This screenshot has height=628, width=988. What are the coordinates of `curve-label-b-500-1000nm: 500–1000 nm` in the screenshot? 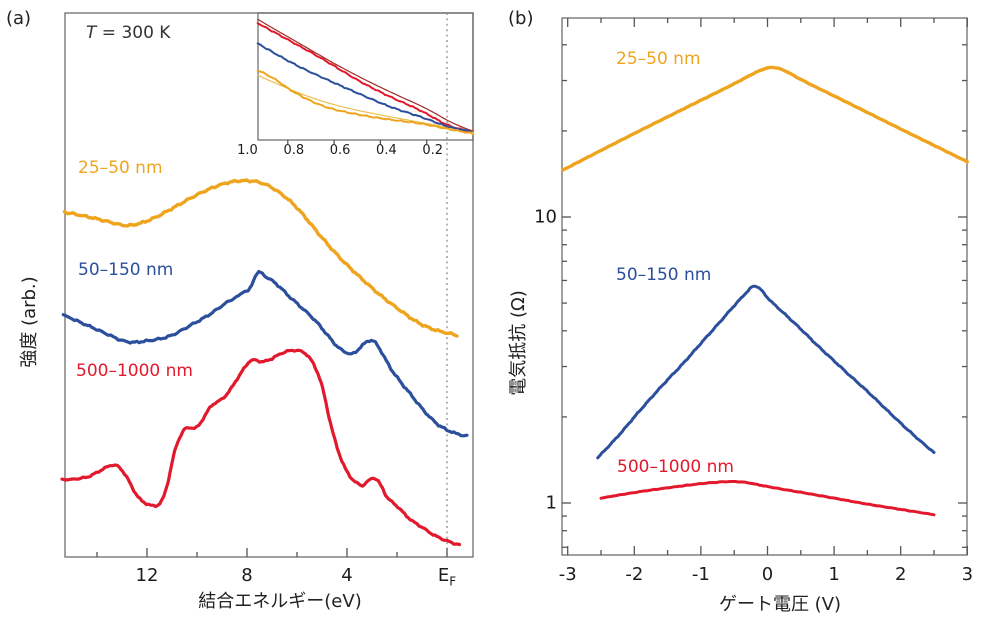 It's located at (675, 467).